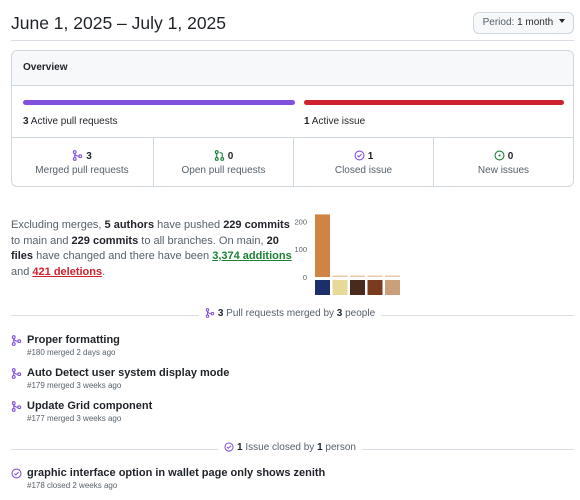 This screenshot has width=580, height=500. What do you see at coordinates (123, 256) in the screenshot?
I see `summary-text: have changed and there have been` at bounding box center [123, 256].